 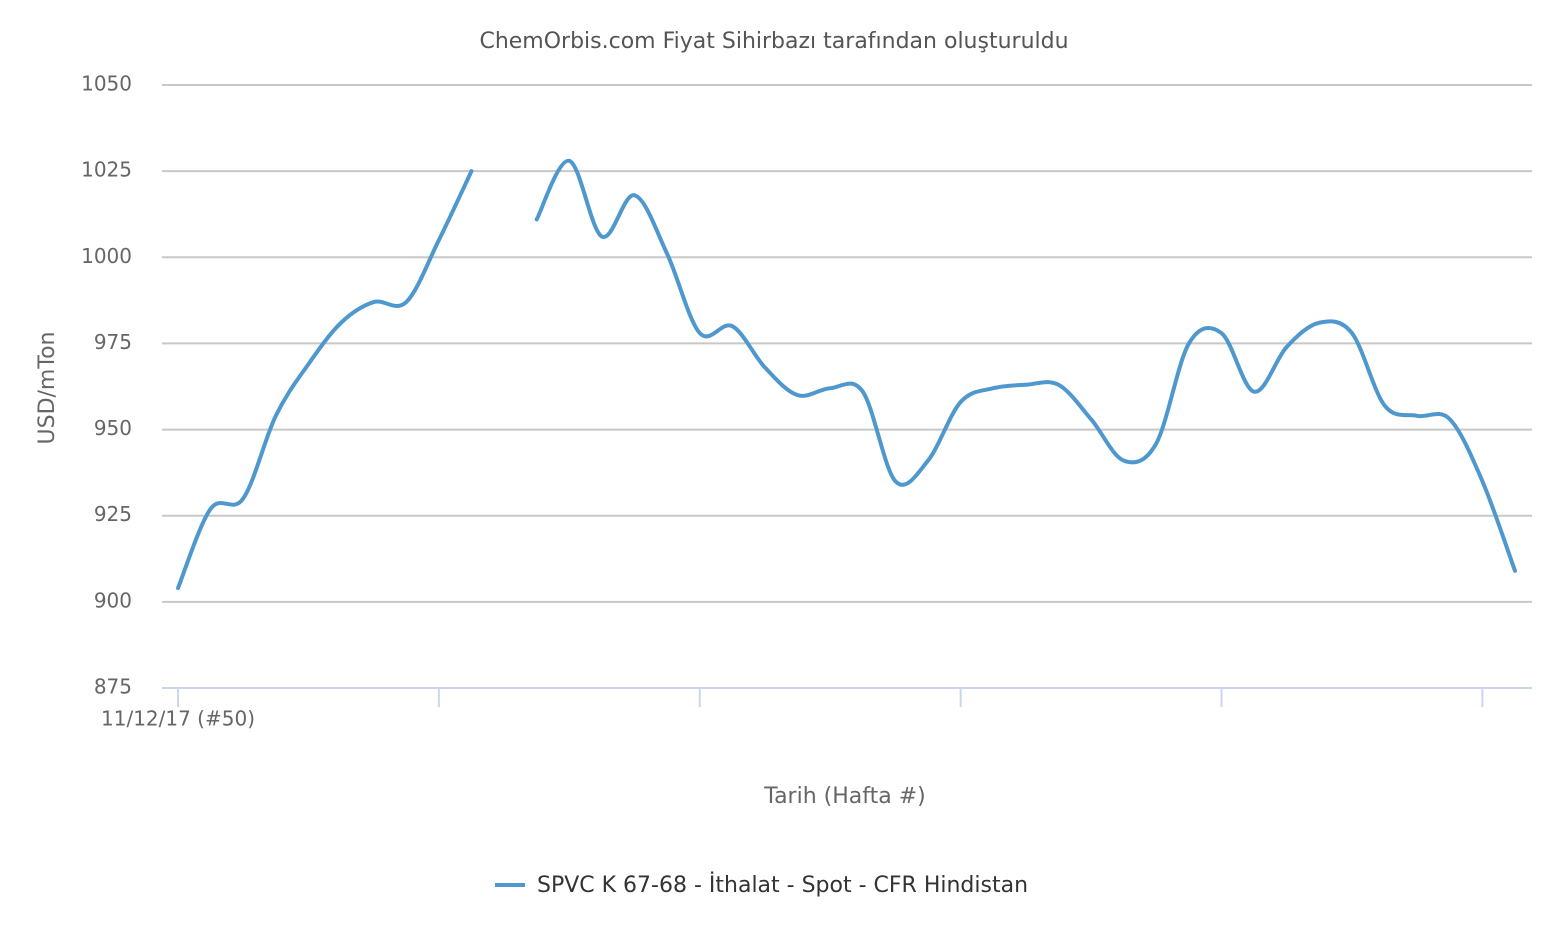 What do you see at coordinates (844, 796) in the screenshot?
I see `x-axis-title: Tarih (Hafta #)` at bounding box center [844, 796].